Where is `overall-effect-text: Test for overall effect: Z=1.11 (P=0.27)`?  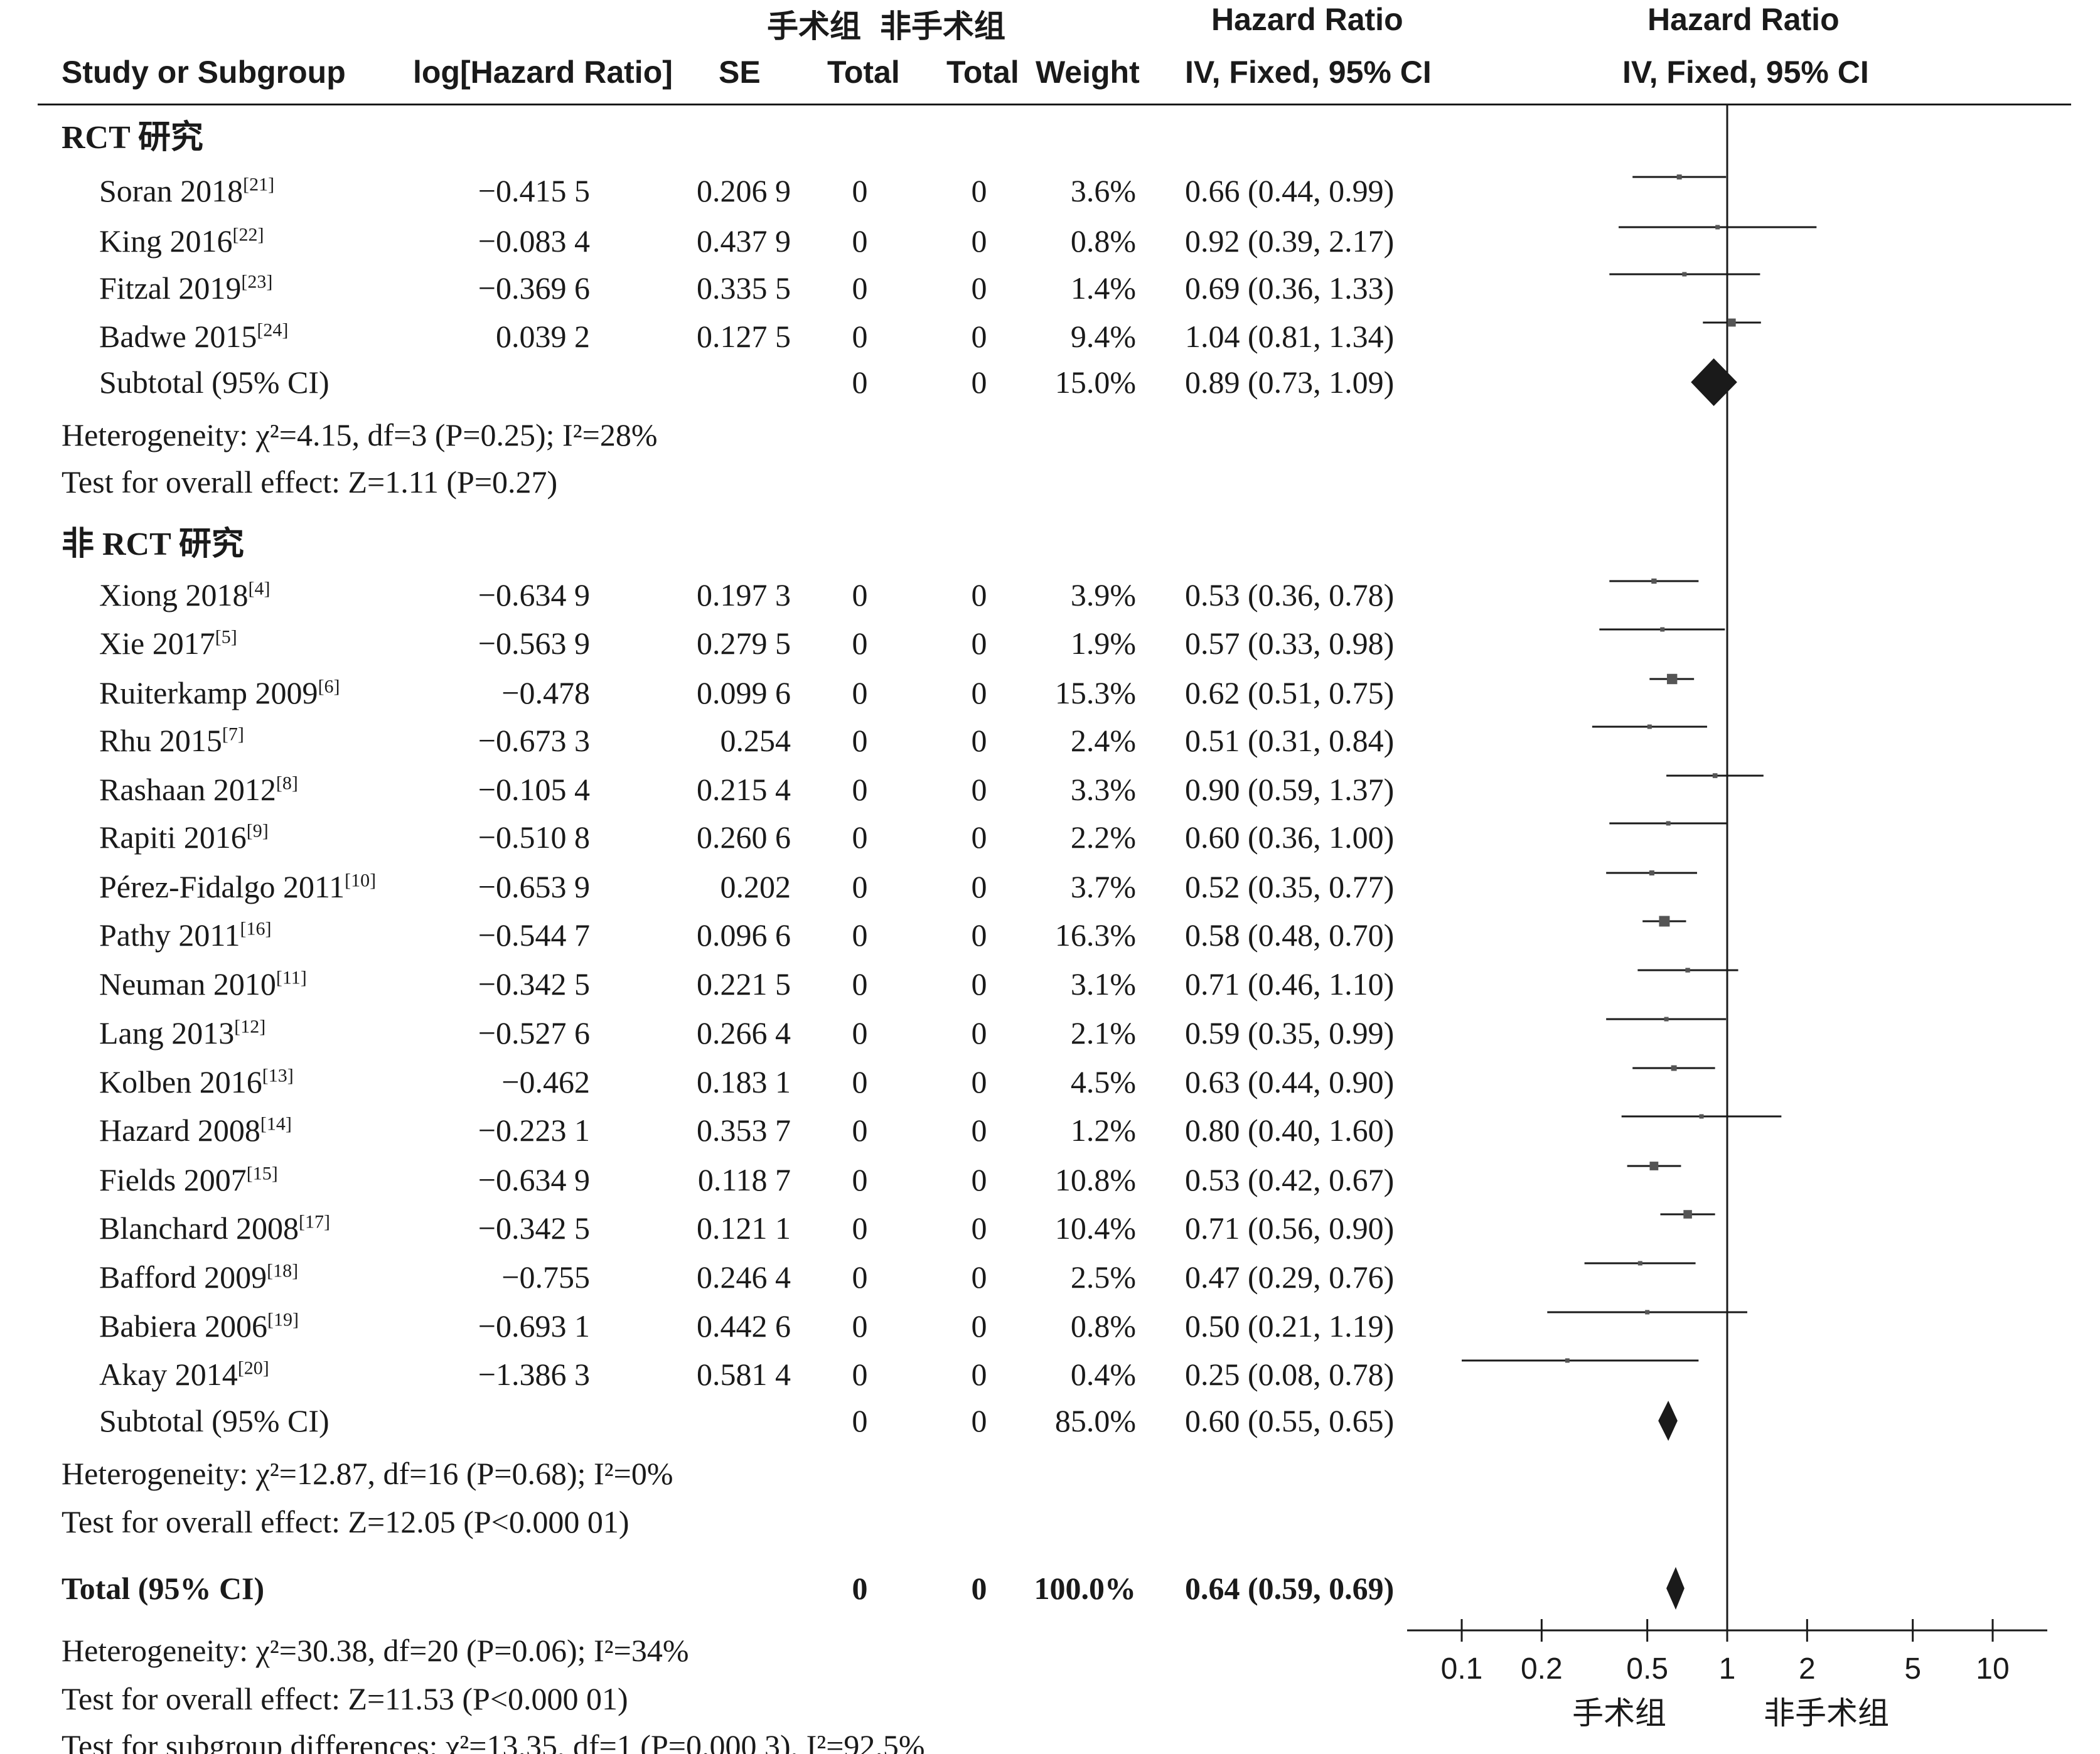
overall-effect-text: Test for overall effect: Z=1.11 (P=0.27) is located at coordinates (310, 482).